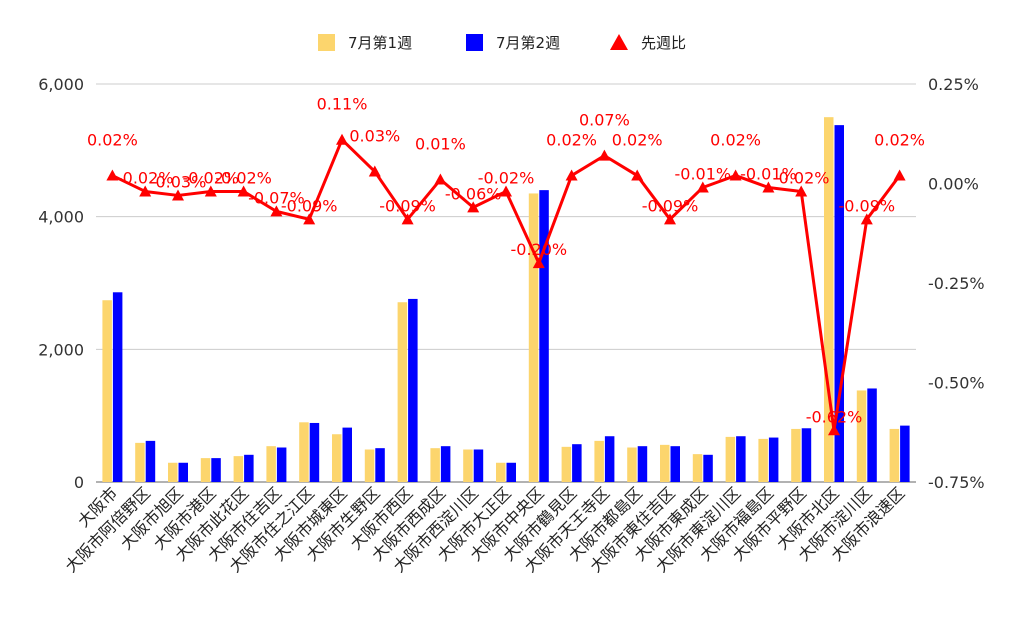  What do you see at coordinates (604, 120) in the screenshot?
I see `ratio-data-label: 0.07%` at bounding box center [604, 120].